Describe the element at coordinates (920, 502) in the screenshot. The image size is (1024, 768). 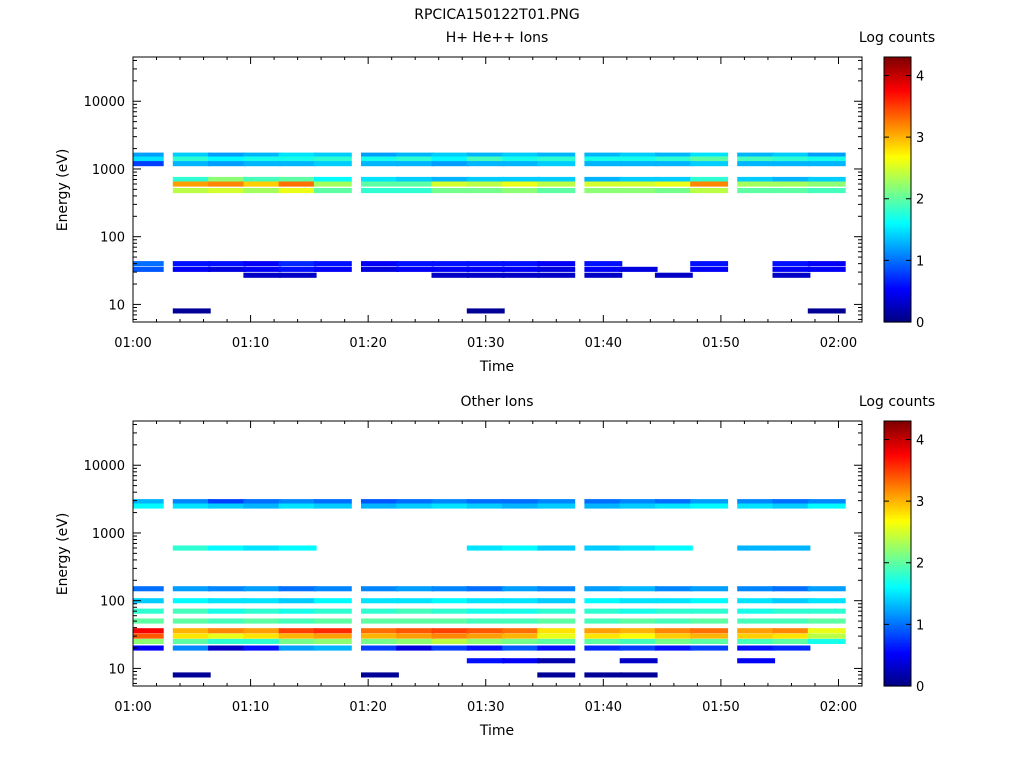
I see `colorbar-tick-label: 3` at that location.